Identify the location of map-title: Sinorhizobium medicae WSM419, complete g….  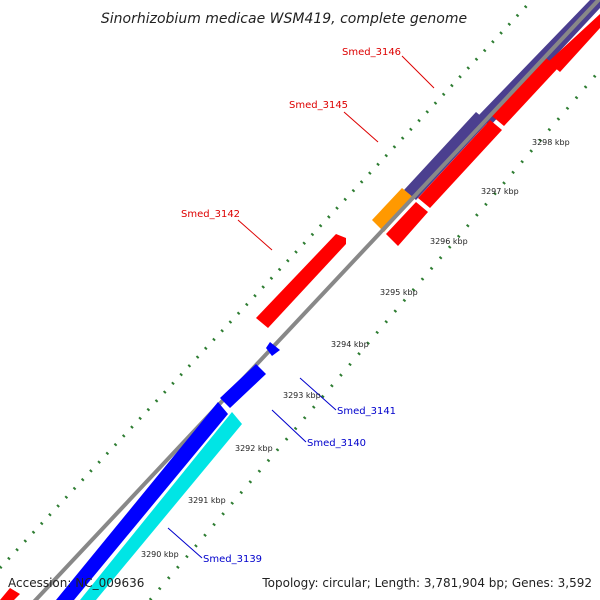
(284, 19).